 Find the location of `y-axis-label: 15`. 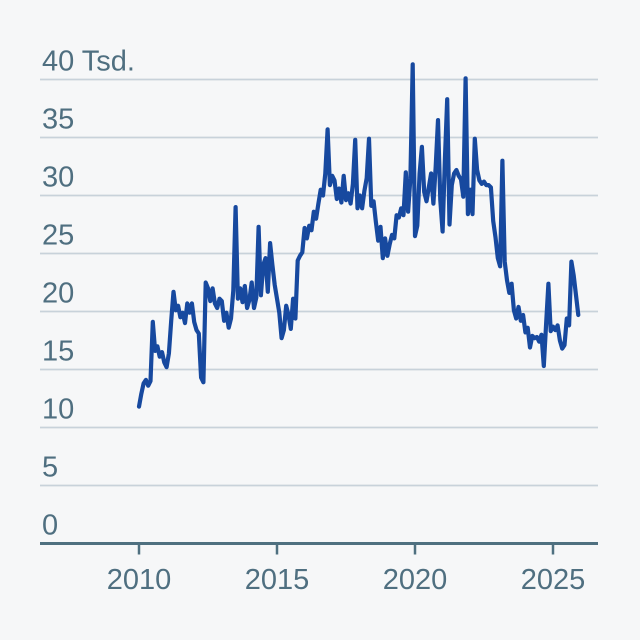

y-axis-label: 15 is located at coordinates (58, 352).